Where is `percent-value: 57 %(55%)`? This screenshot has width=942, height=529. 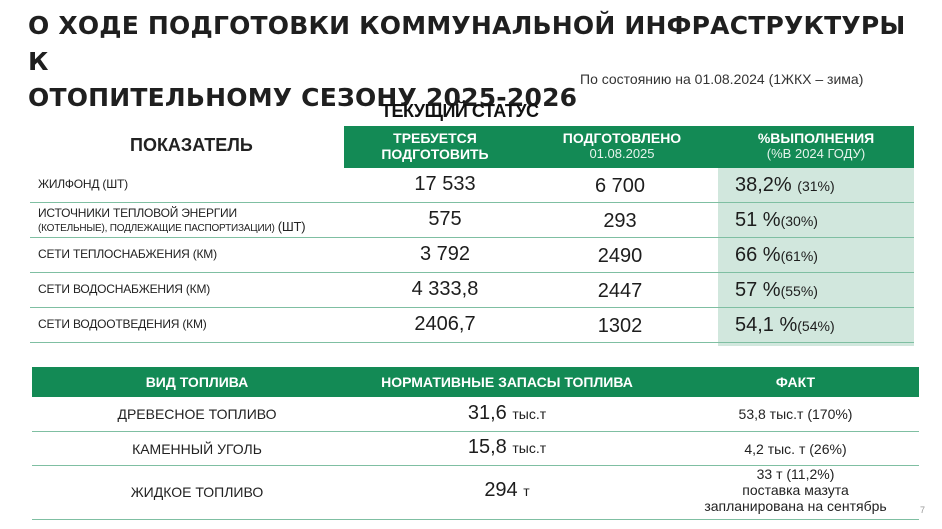
percent-value: 57 %(55%) is located at coordinates (776, 290).